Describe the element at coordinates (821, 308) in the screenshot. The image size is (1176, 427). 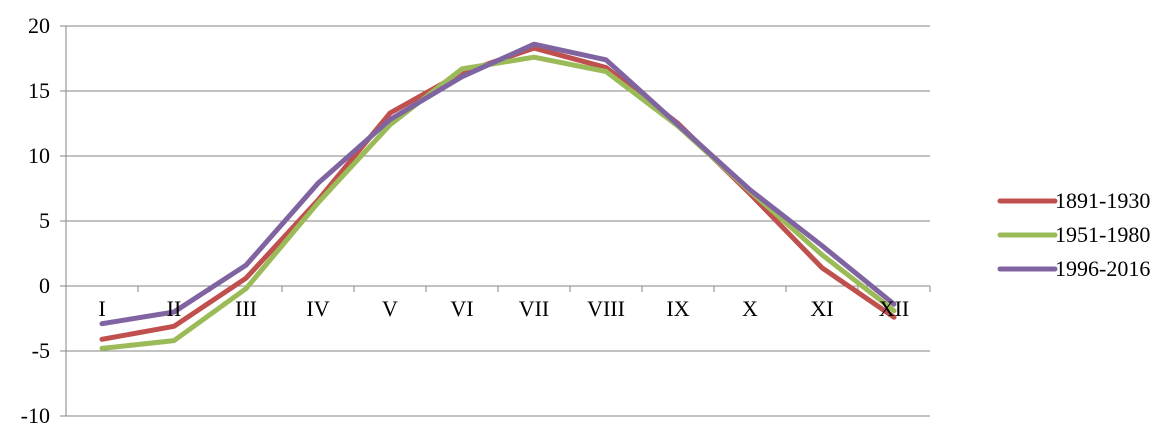
I see `x-tick-label: XI` at that location.